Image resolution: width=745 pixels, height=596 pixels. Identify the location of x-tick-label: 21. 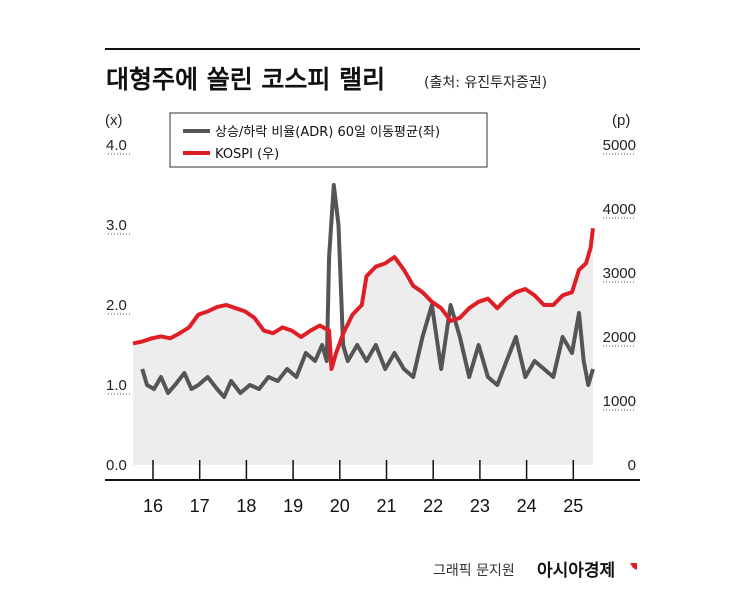
(386, 506).